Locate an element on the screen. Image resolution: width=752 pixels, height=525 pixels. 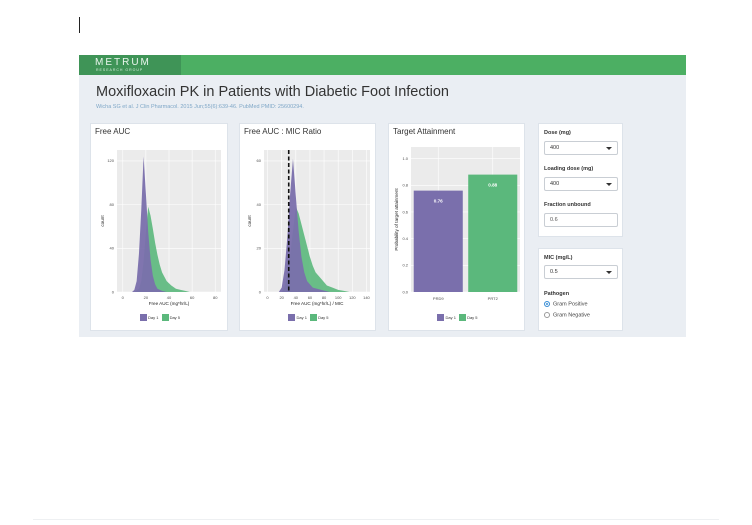
y-tick-label: 0.4 is located at coordinates (405, 238).